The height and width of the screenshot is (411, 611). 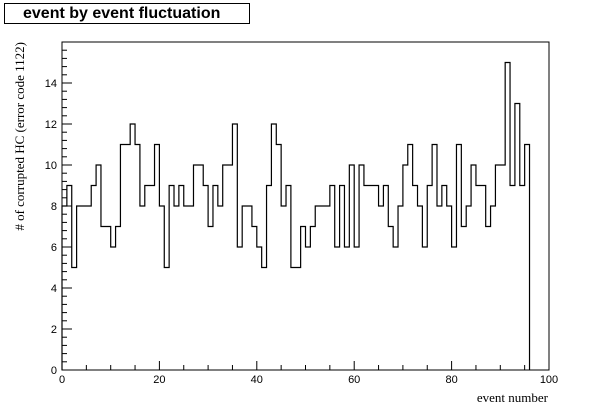 What do you see at coordinates (159, 380) in the screenshot?
I see `x-tick-label: 20` at bounding box center [159, 380].